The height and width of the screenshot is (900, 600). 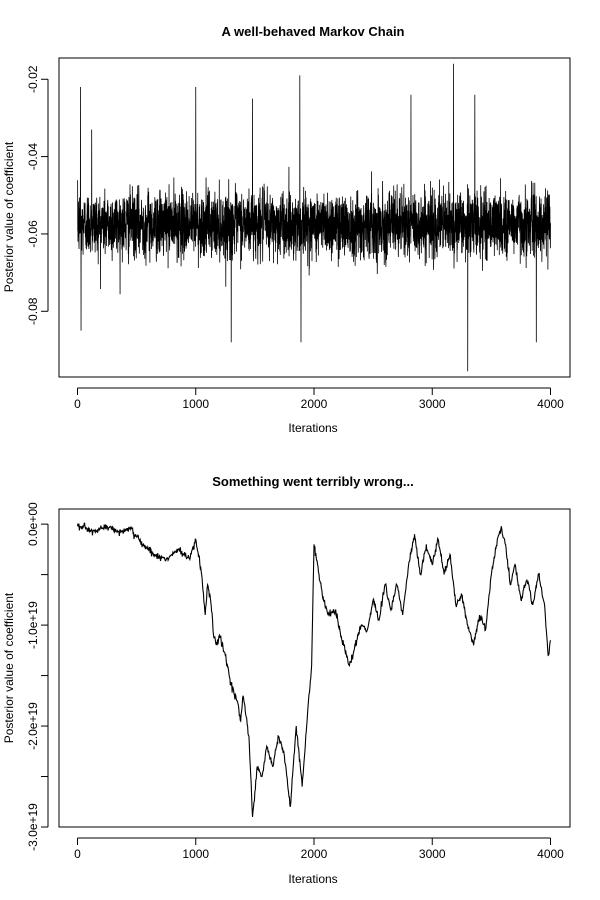 What do you see at coordinates (33, 157) in the screenshot?
I see `y-tick-label: -0.04` at bounding box center [33, 157].